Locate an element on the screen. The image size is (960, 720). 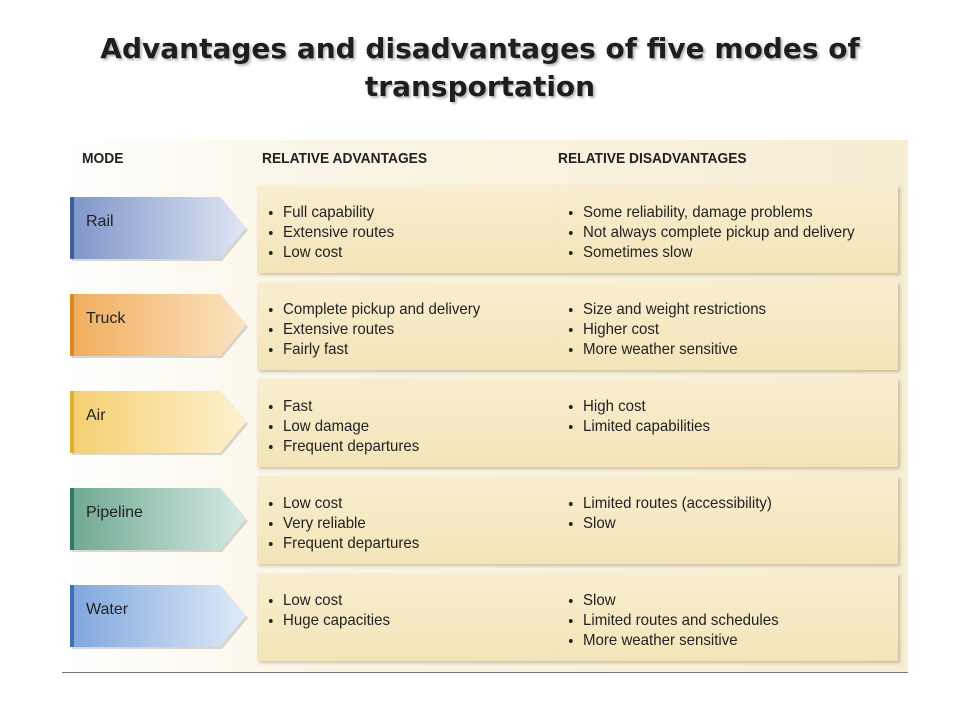
advantages-cell: Low costVery reliableFrequent departures is located at coordinates (407, 520).